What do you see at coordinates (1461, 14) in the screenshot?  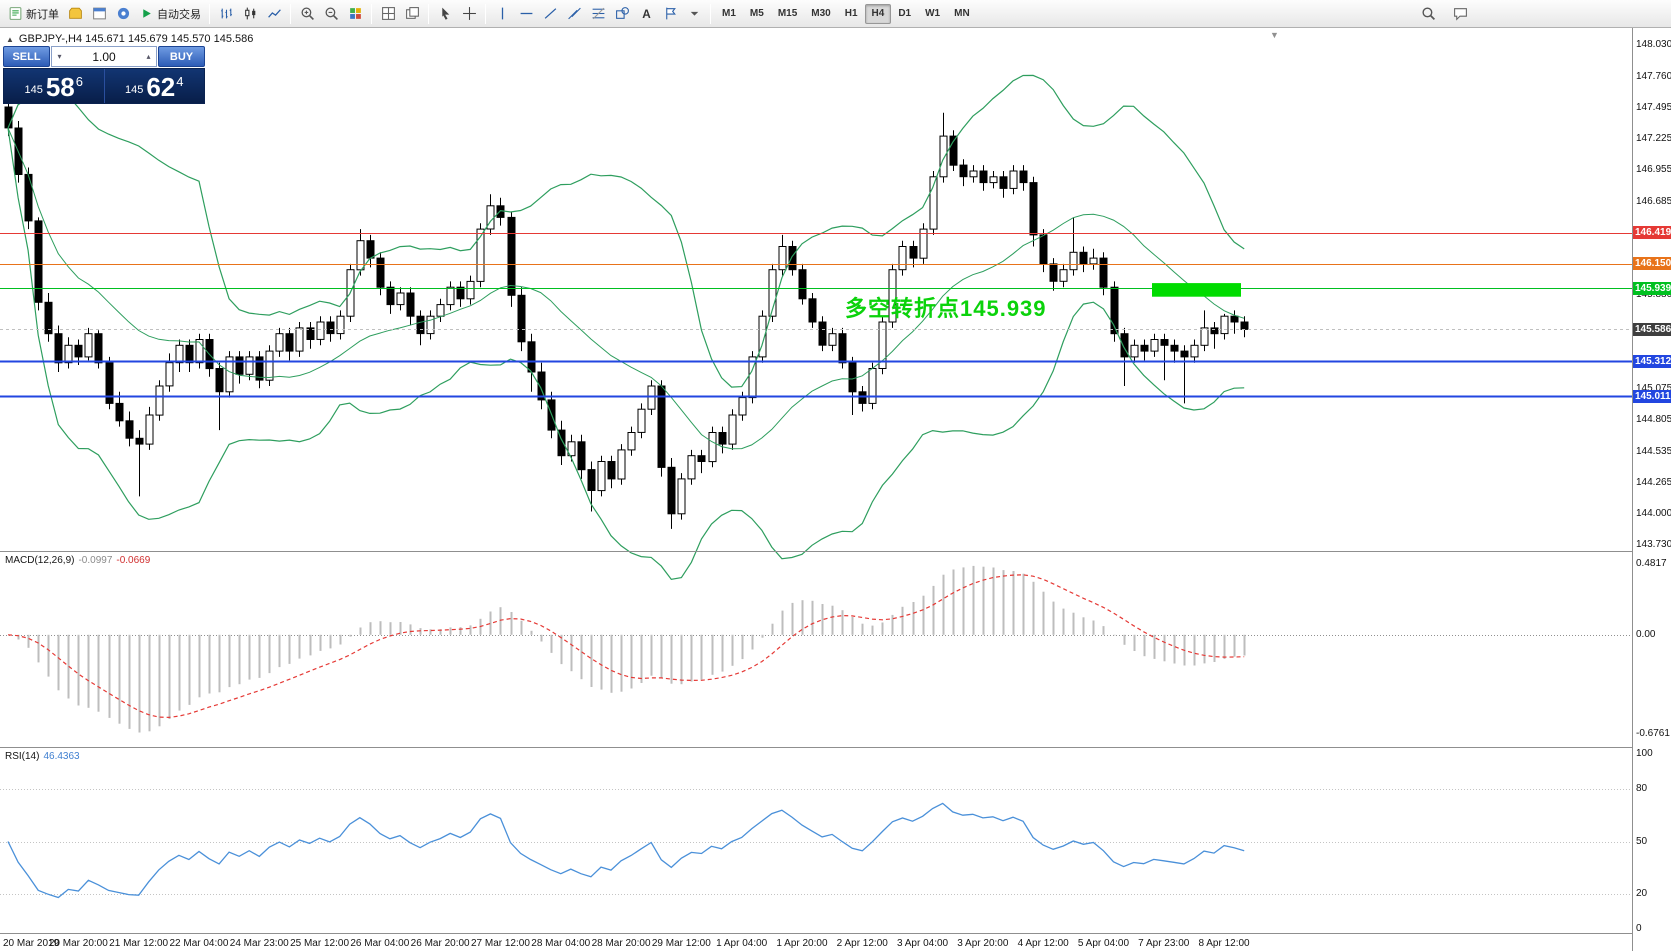 I see `chat-button` at bounding box center [1461, 14].